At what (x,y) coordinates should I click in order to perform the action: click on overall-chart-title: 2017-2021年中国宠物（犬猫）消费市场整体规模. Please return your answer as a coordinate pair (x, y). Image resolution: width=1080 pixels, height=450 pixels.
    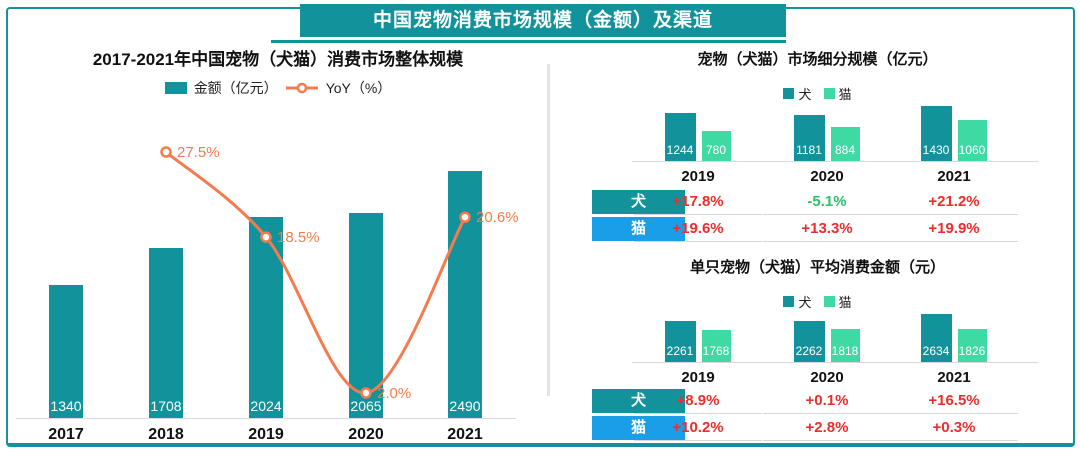
    Looking at the image, I should click on (278, 59).